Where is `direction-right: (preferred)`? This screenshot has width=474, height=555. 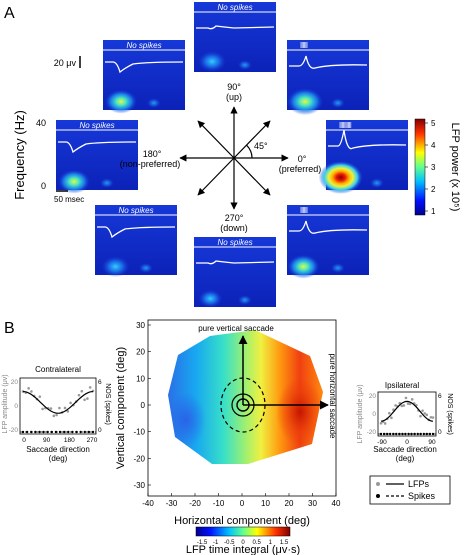 direction-right: (preferred) is located at coordinates (300, 169).